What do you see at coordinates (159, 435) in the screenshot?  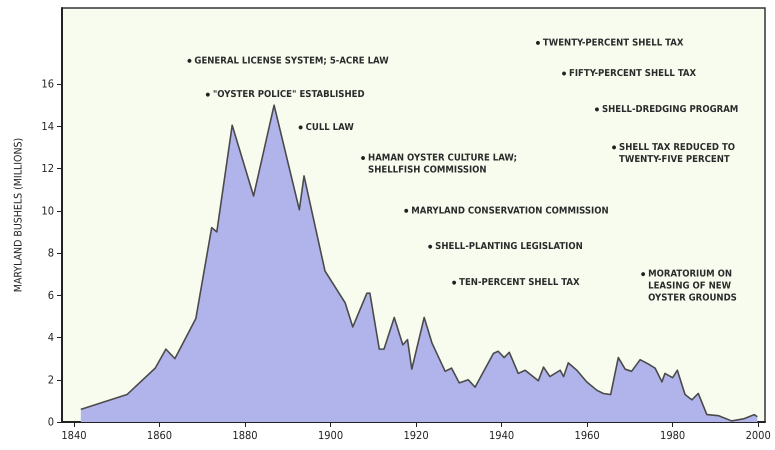 I see `x-tick-label: 1860` at bounding box center [159, 435].